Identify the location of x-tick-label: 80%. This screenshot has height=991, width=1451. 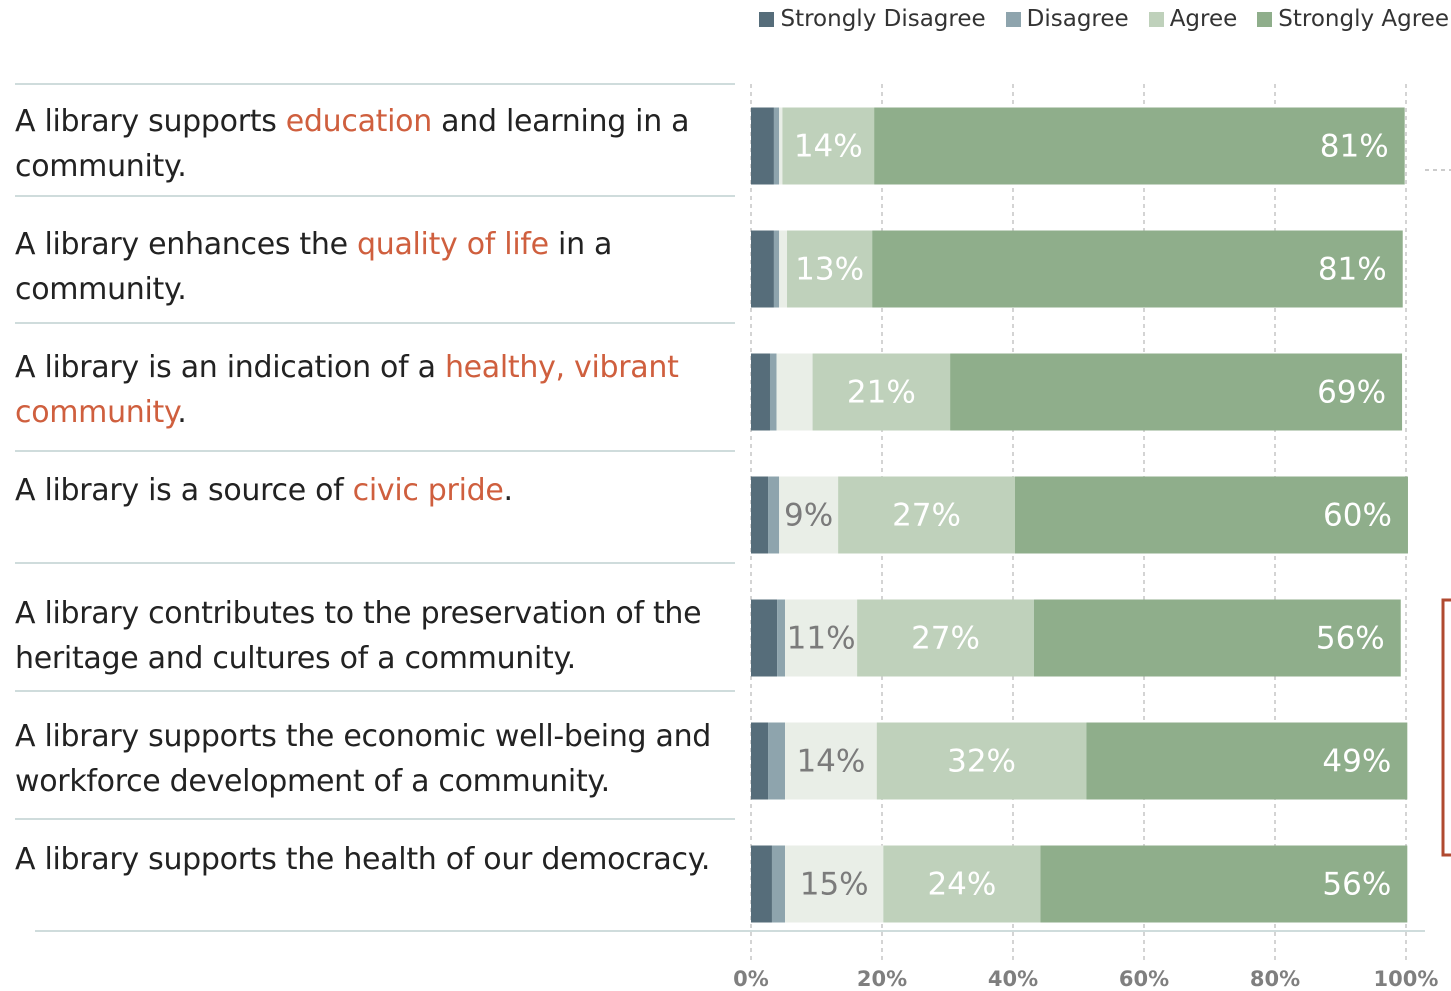
(1275, 979).